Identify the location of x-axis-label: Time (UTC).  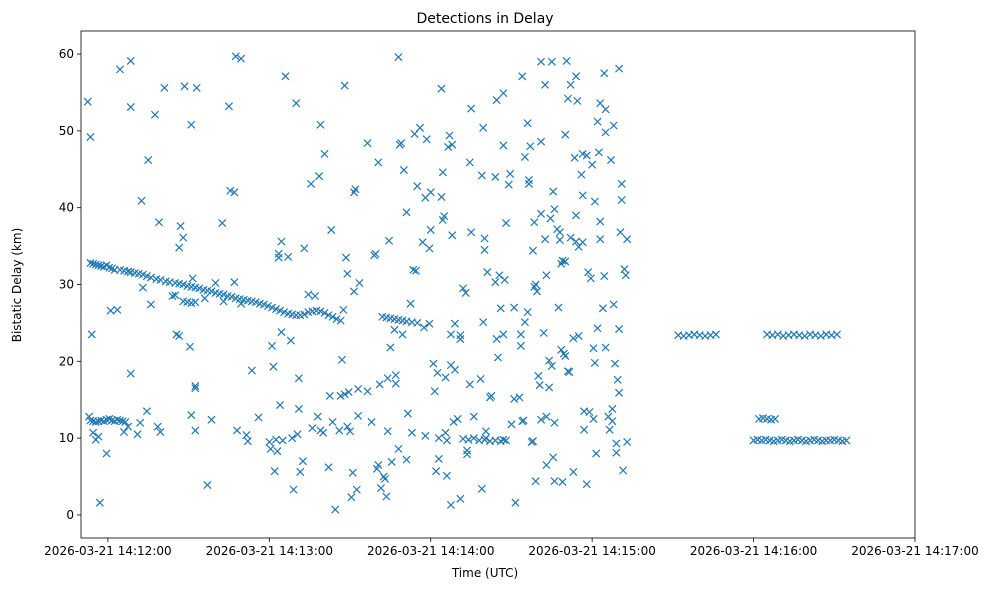
(484, 573).